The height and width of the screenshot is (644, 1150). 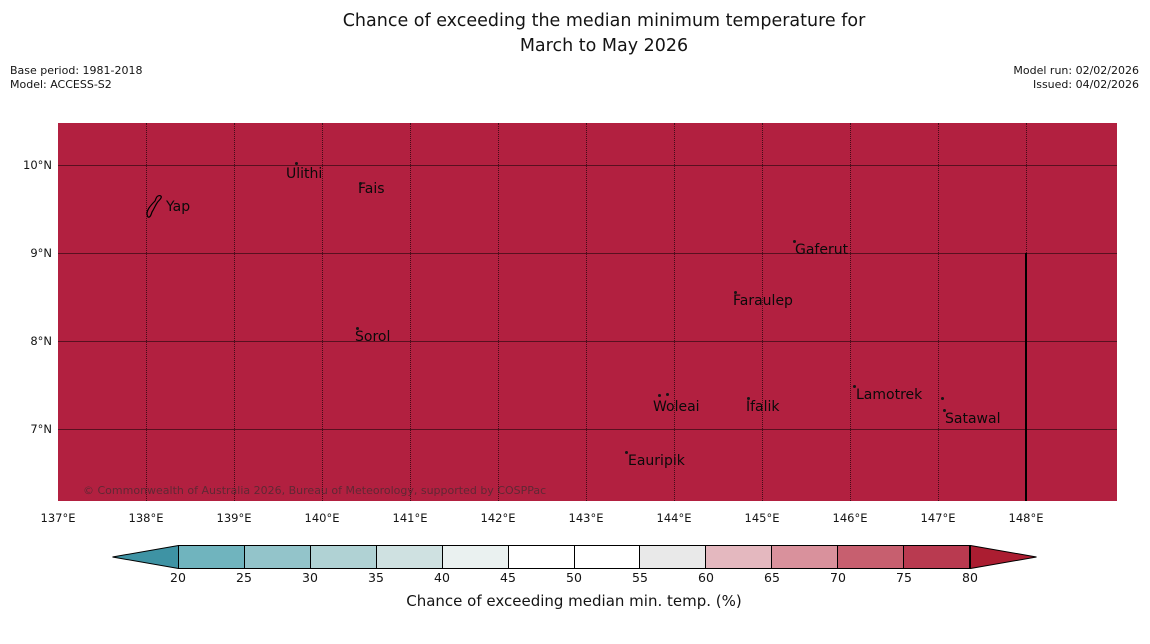 What do you see at coordinates (850, 518) in the screenshot?
I see `lon-tick-label: 146°E` at bounding box center [850, 518].